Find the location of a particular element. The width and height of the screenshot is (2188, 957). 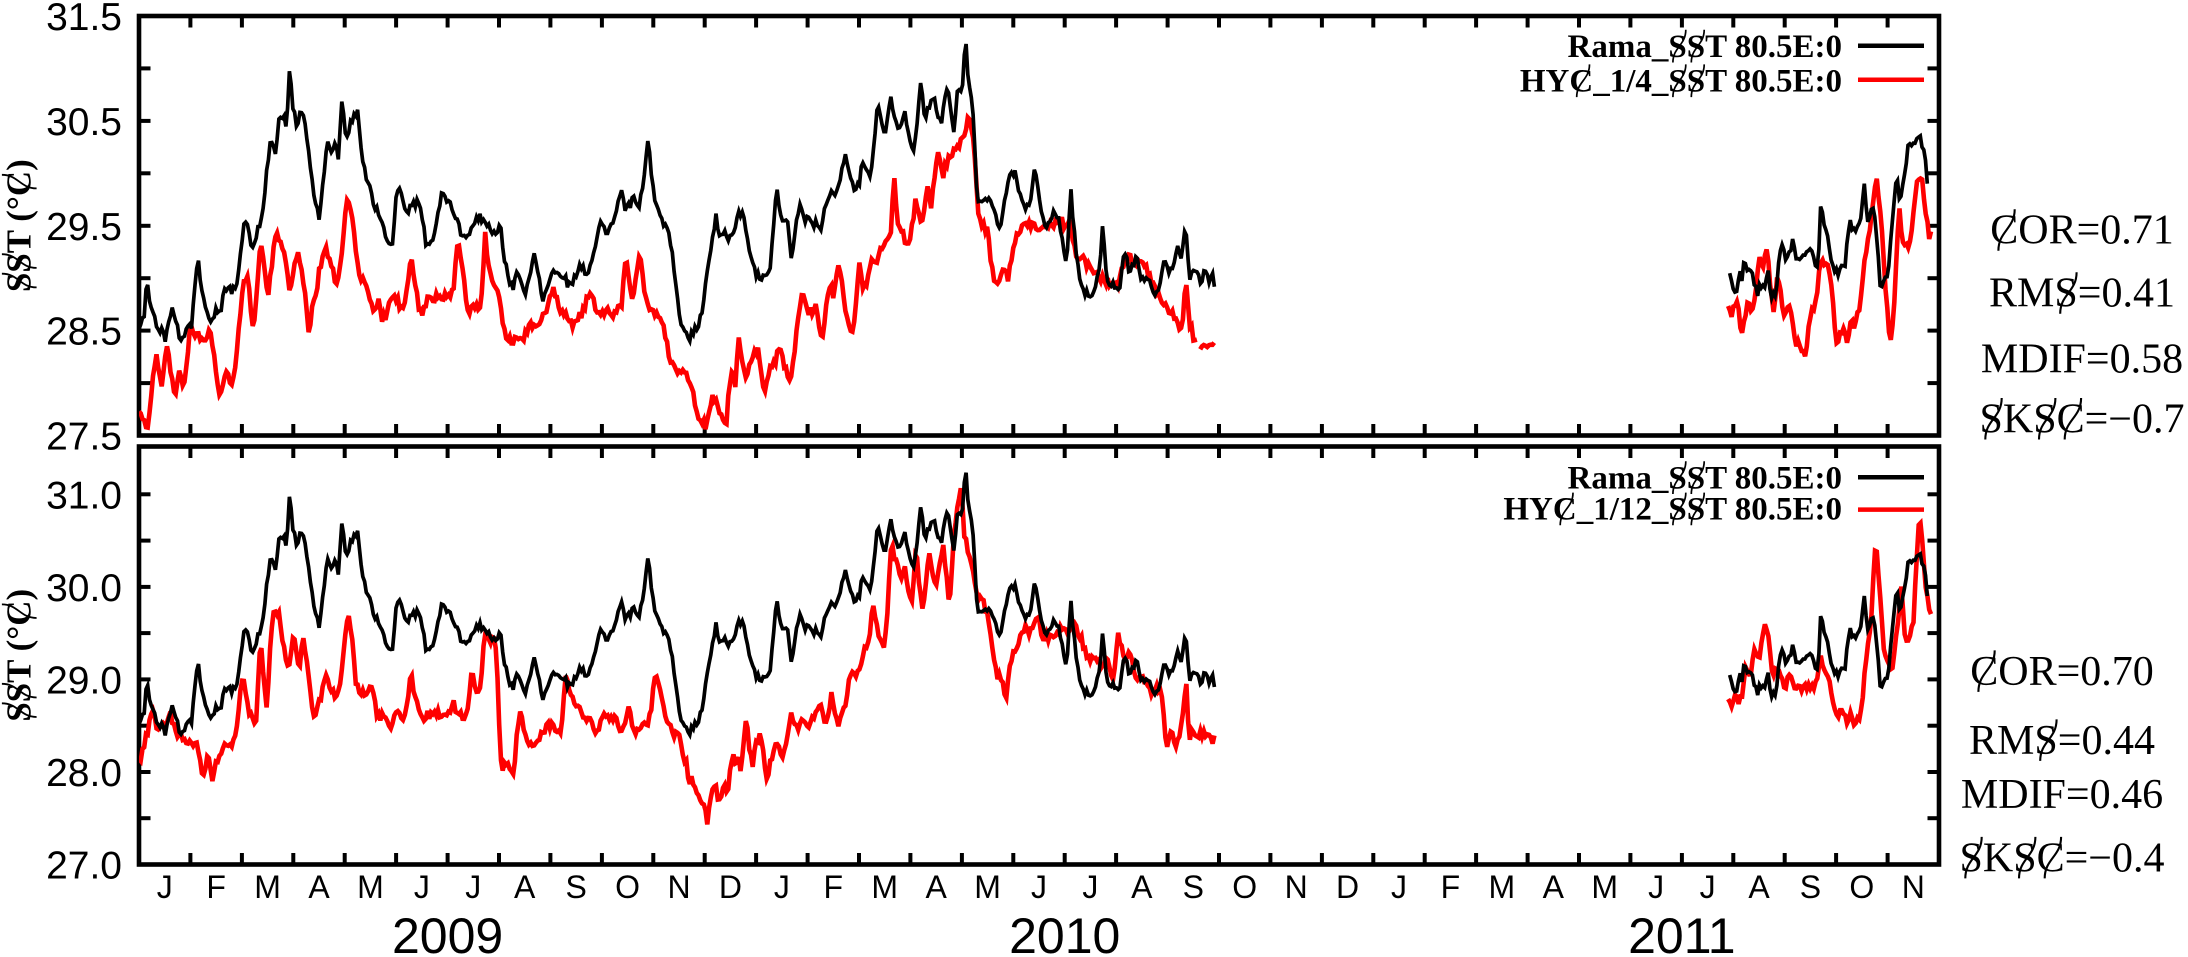

svg-text: 27.5 is located at coordinates (84, 437).